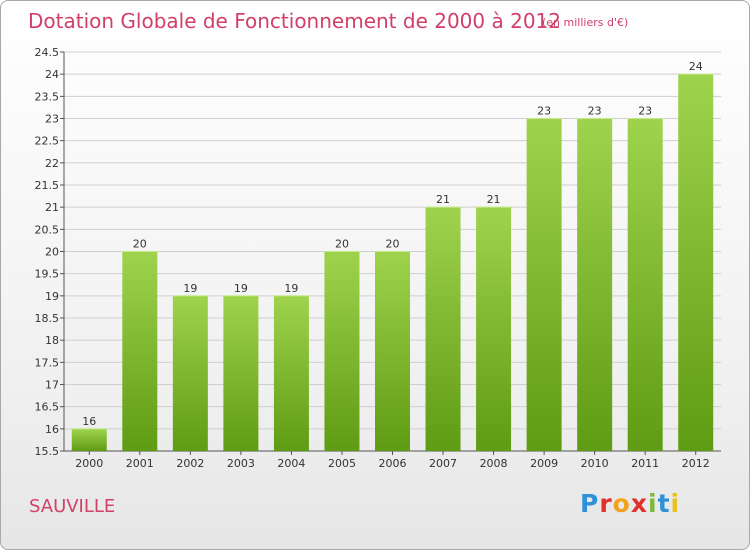  I want to click on bar-2008, so click(494, 329).